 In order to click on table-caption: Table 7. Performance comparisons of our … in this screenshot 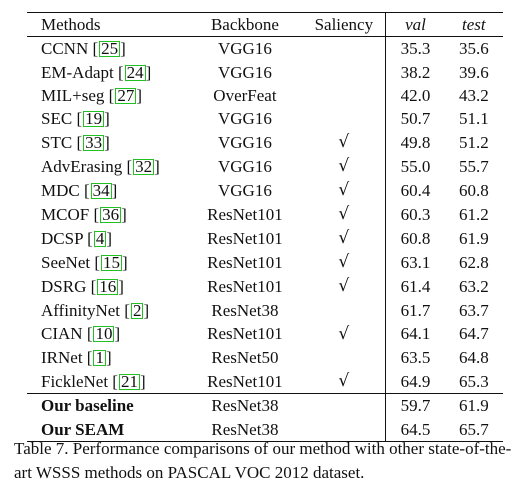, I will do `click(263, 460)`.